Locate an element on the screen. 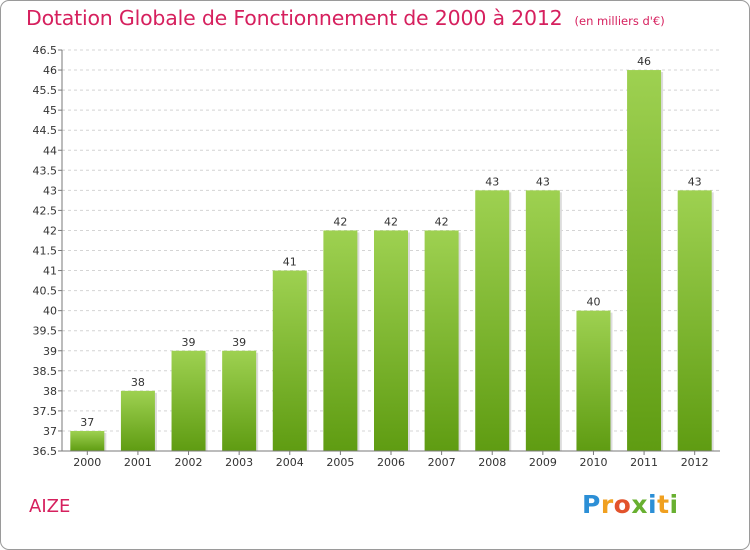 The width and height of the screenshot is (750, 550). y-tick-label: 38.5 is located at coordinates (45, 371).